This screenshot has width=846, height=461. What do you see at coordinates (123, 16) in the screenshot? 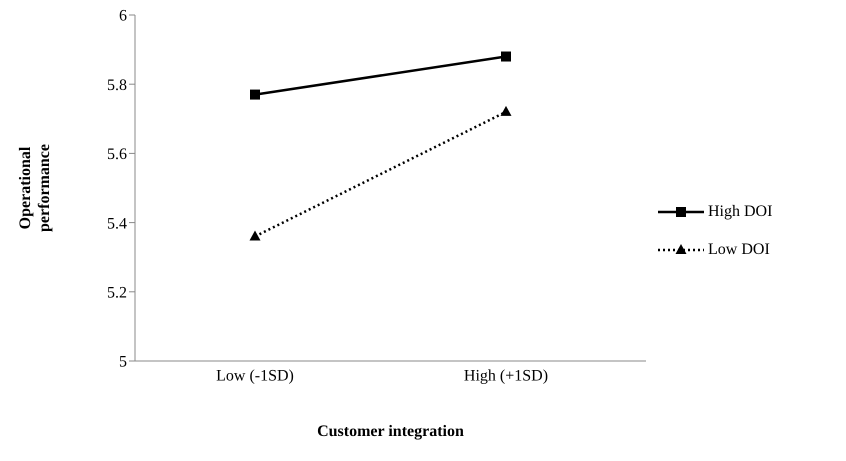
I see `y-tick-label: 6` at bounding box center [123, 16].